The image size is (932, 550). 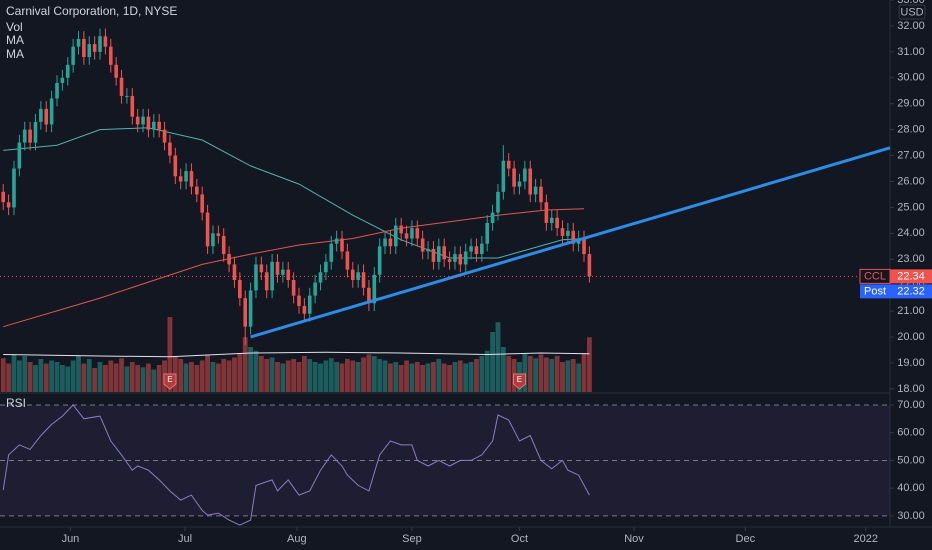 I want to click on last-price-tag, so click(x=911, y=276).